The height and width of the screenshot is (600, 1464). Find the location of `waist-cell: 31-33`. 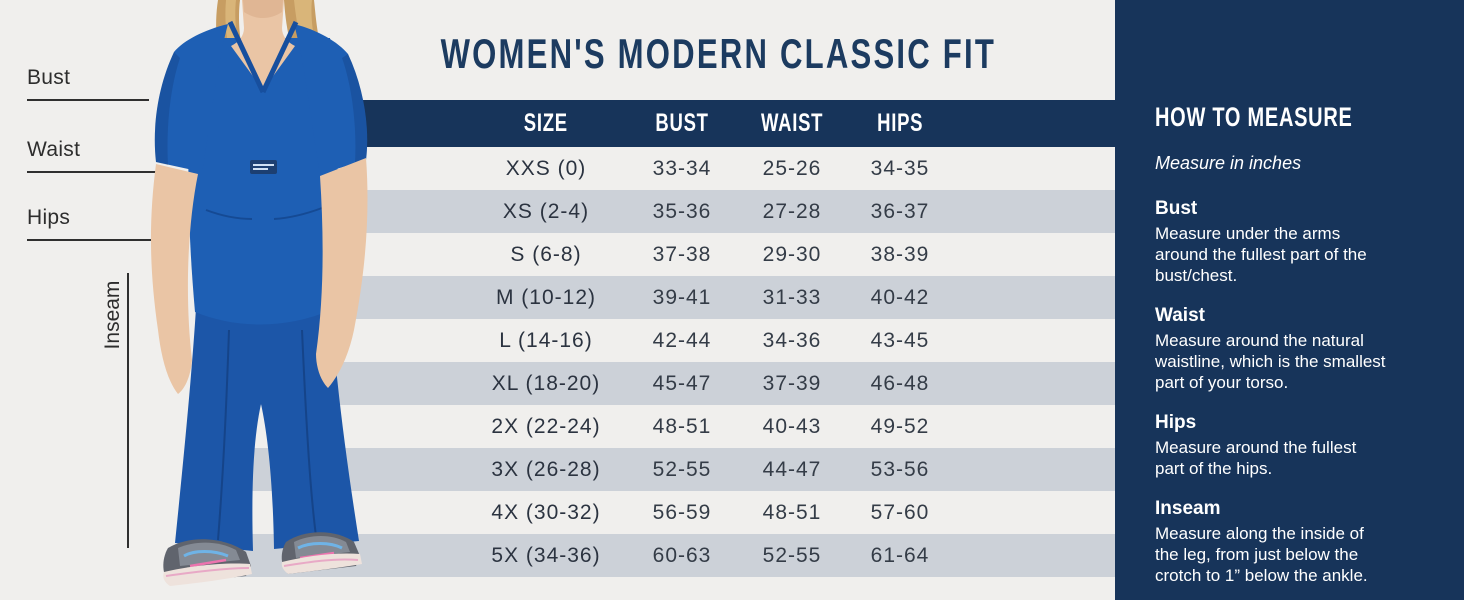

waist-cell: 31-33 is located at coordinates (792, 297).